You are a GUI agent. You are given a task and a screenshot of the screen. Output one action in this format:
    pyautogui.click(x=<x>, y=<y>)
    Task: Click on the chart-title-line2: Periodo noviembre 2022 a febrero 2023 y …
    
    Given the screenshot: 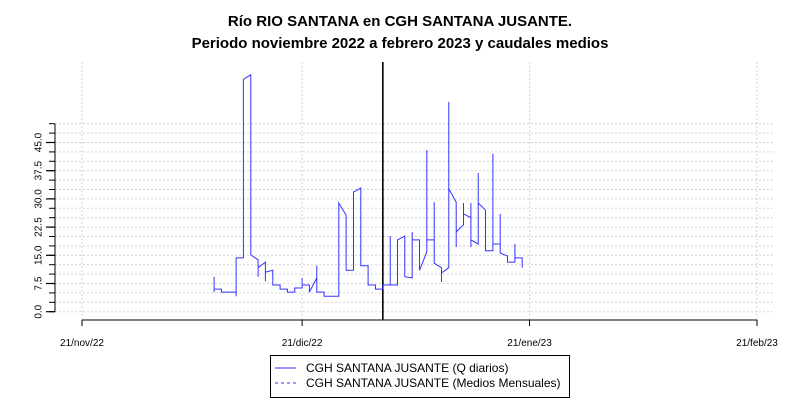 What is the action you would take?
    pyautogui.click(x=400, y=43)
    